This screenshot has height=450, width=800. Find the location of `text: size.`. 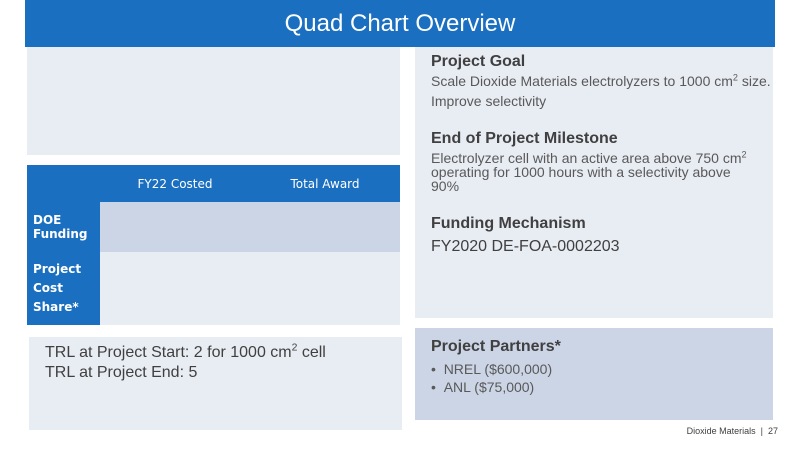

text: size. is located at coordinates (754, 81).